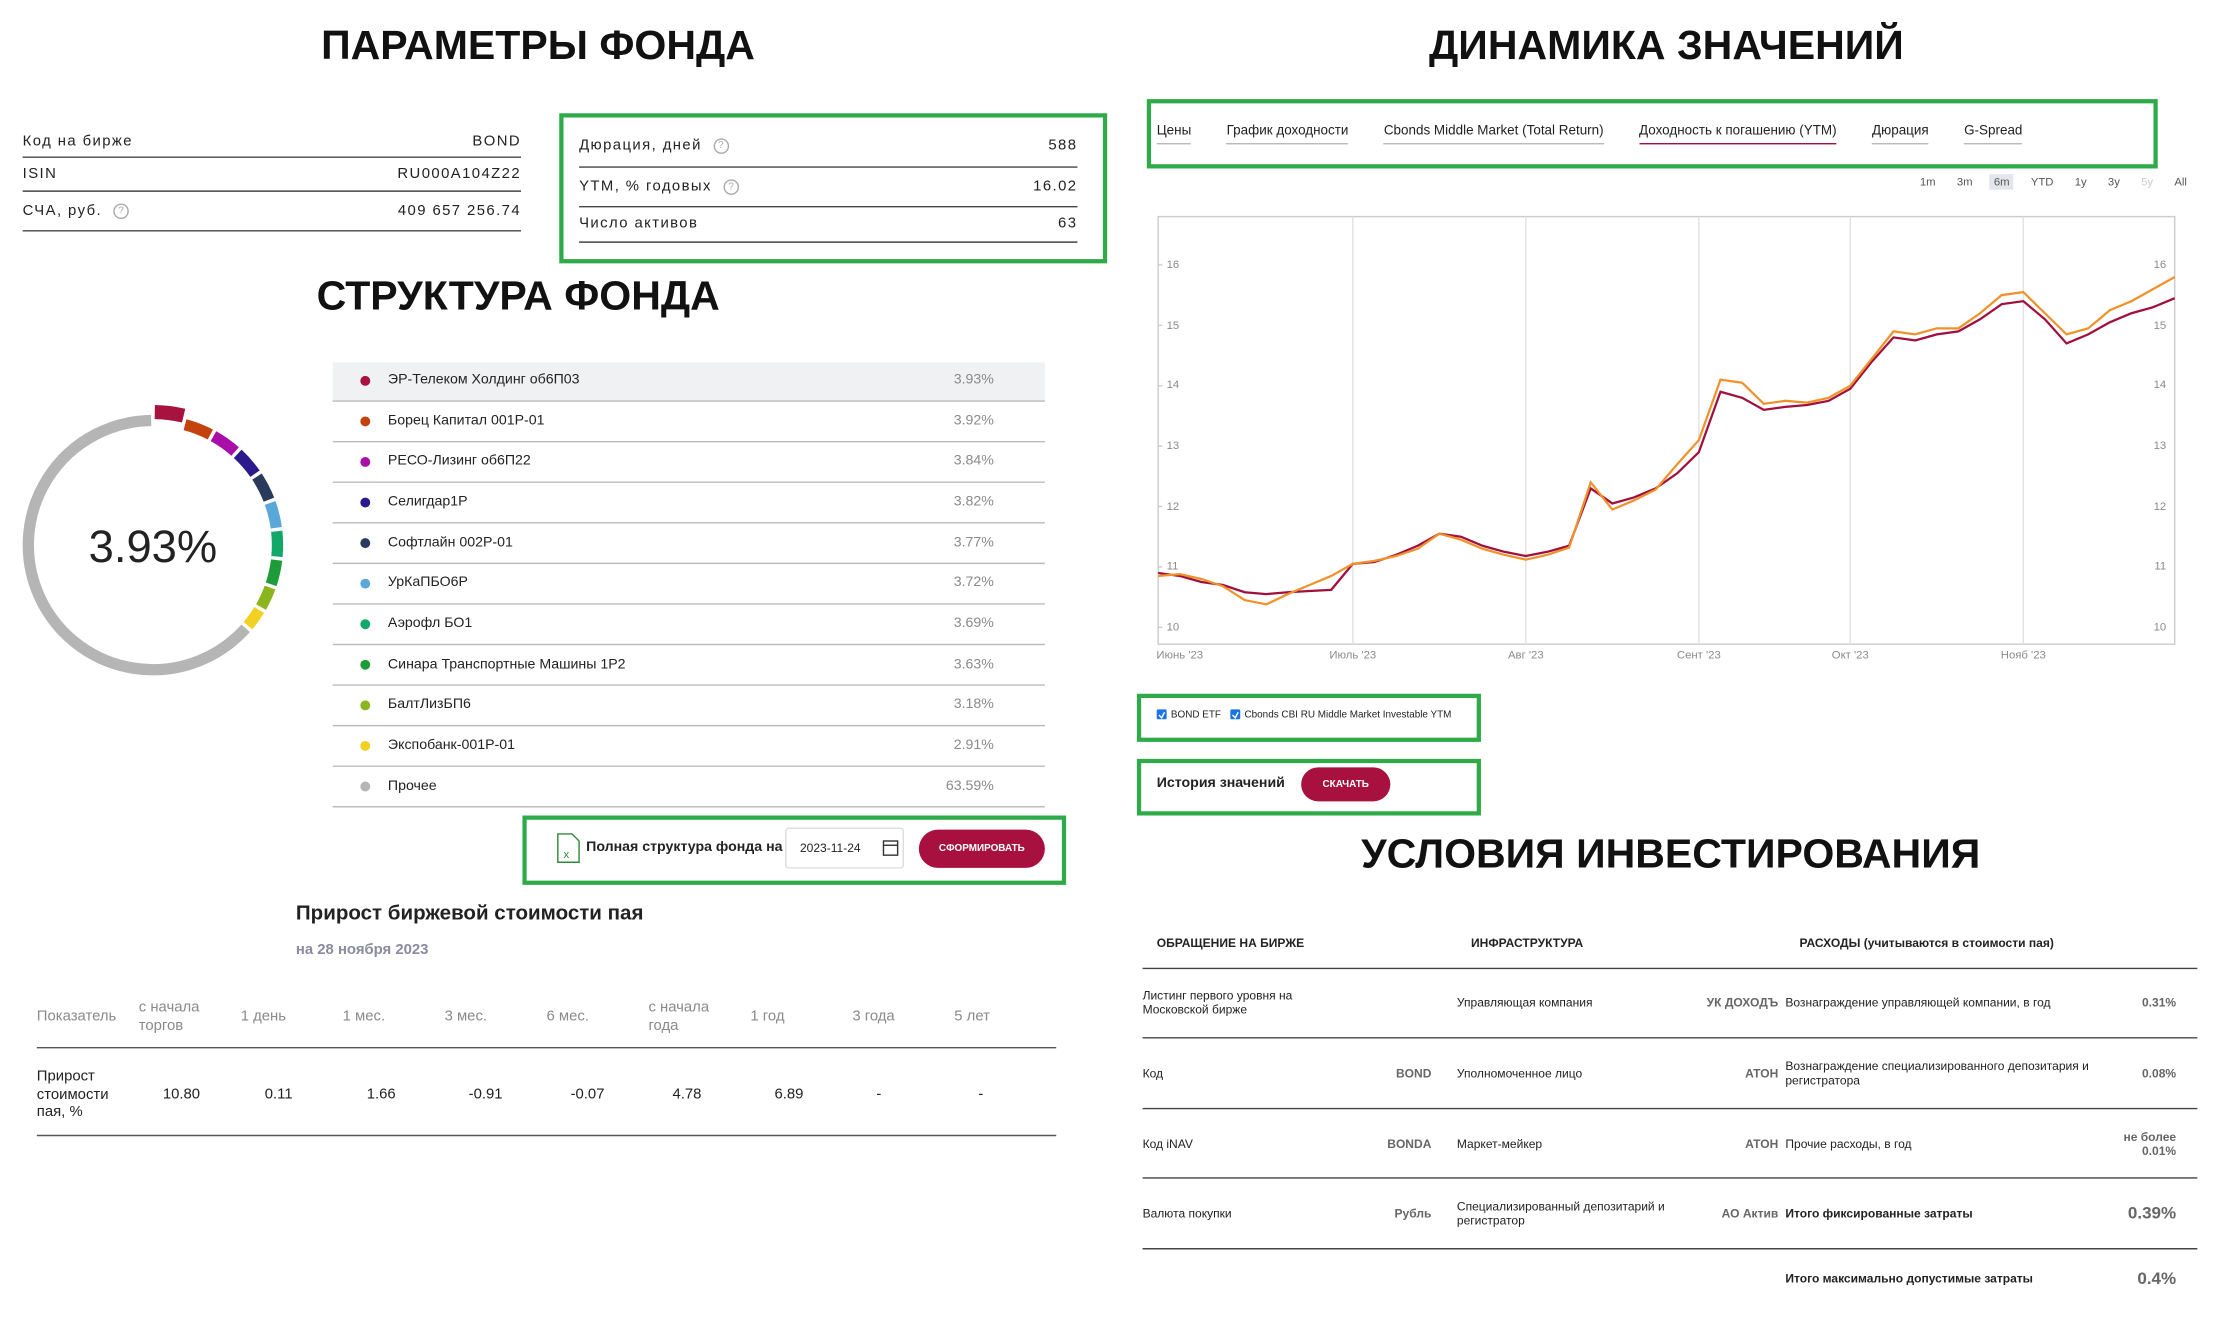  What do you see at coordinates (1195, 715) in the screenshot?
I see `legend-label: BOND ETF` at bounding box center [1195, 715].